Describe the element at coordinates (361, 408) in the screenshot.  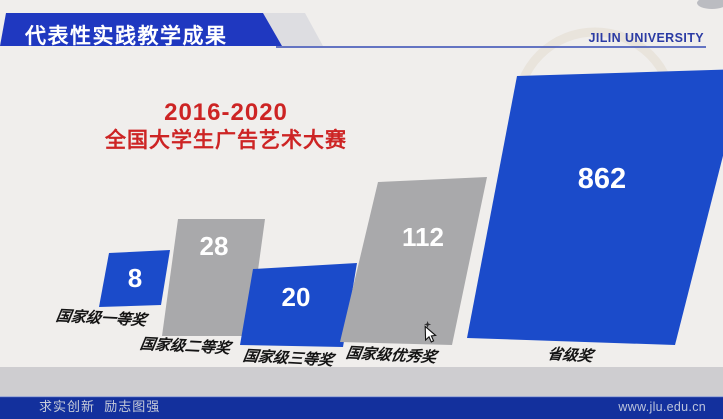
I see `footer-blue-bar` at that location.